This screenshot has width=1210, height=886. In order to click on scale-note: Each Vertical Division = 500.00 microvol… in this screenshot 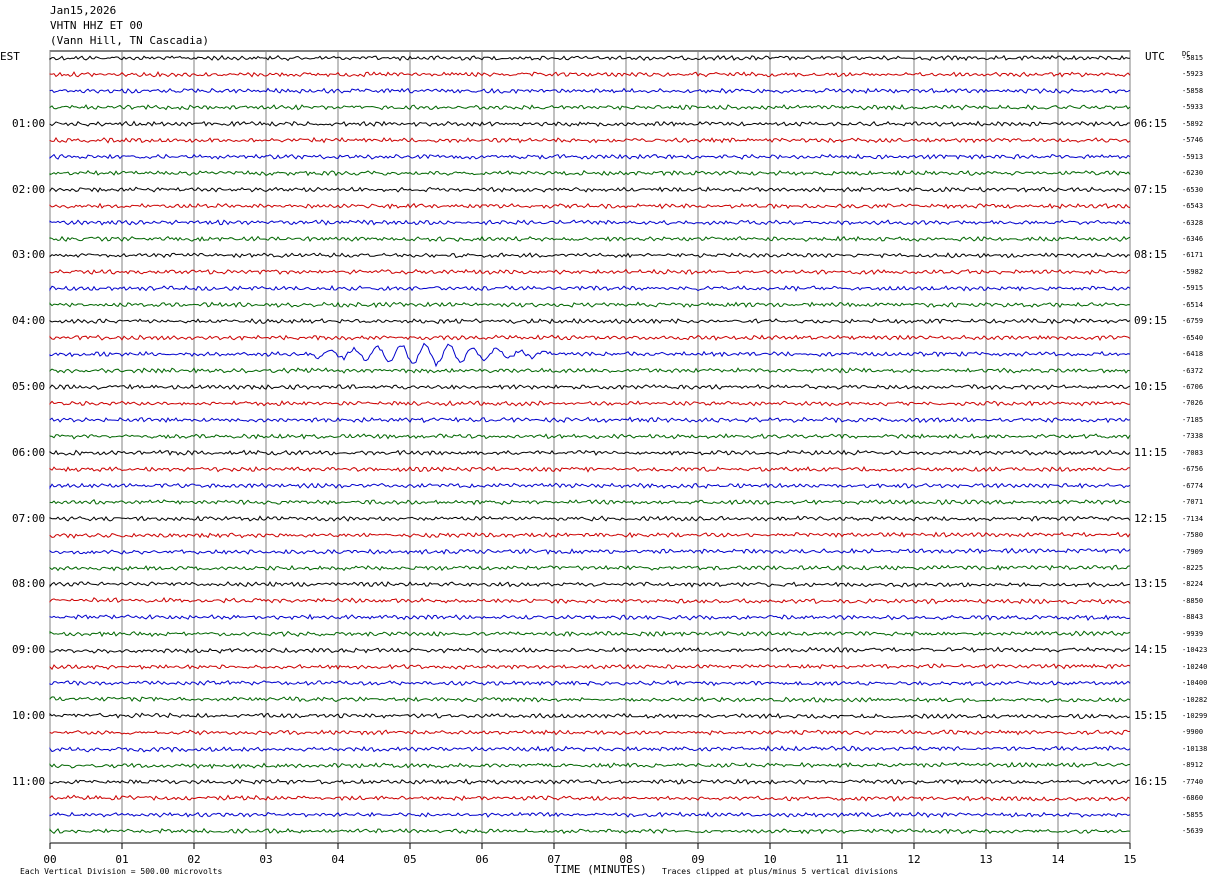, I will do `click(121, 871)`.